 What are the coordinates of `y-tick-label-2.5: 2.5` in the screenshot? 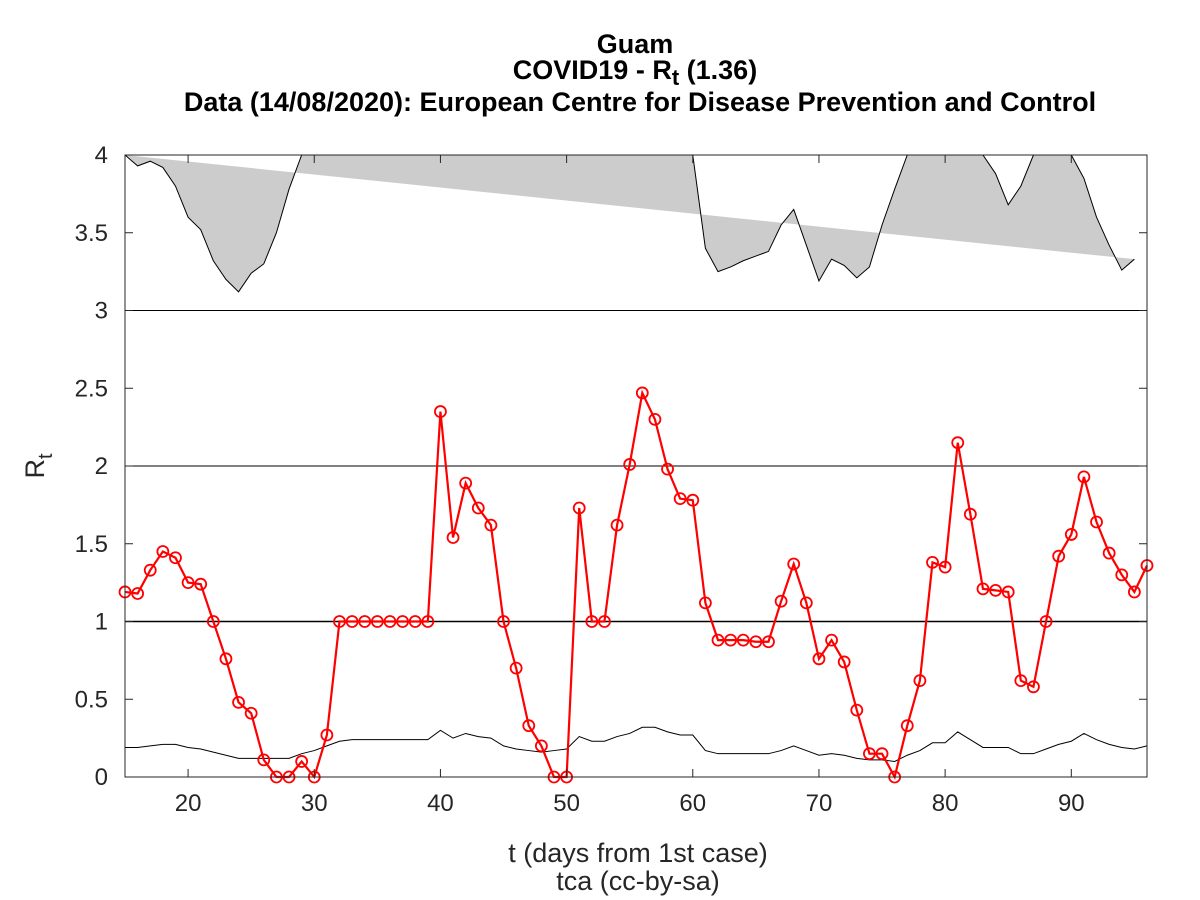 It's located at (91, 388).